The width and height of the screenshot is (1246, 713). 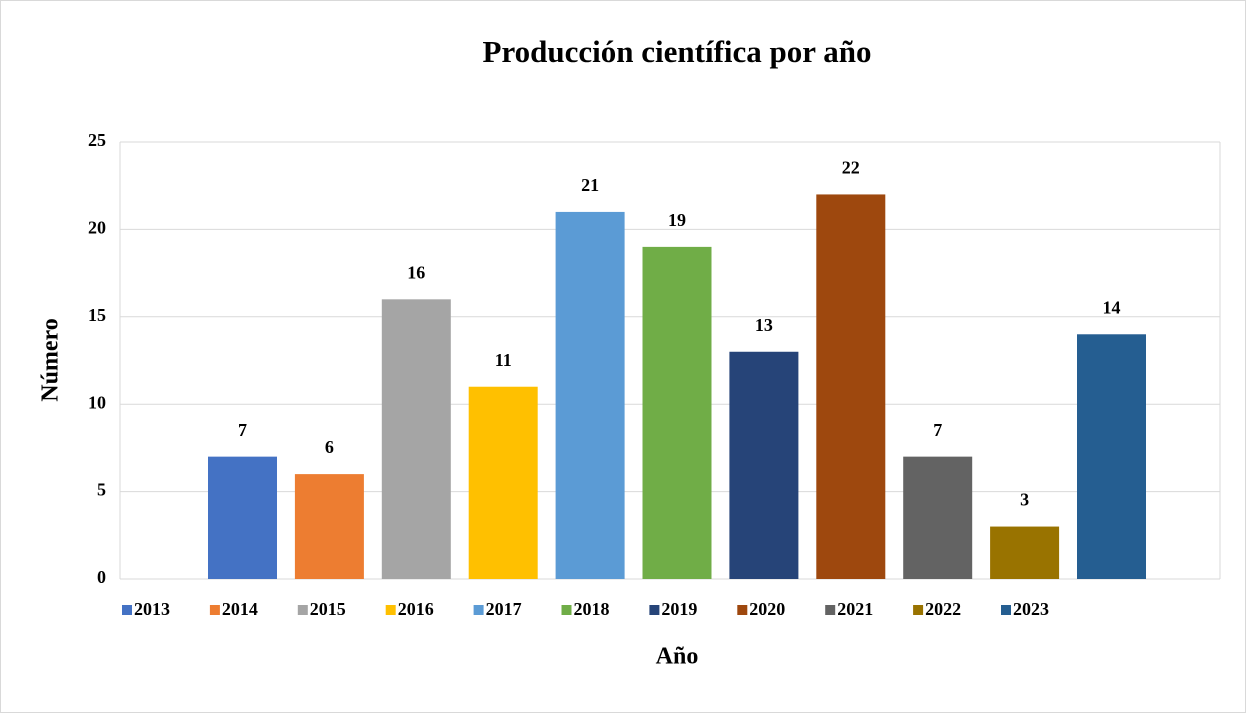 What do you see at coordinates (97, 315) in the screenshot?
I see `y-tick-label: 15` at bounding box center [97, 315].